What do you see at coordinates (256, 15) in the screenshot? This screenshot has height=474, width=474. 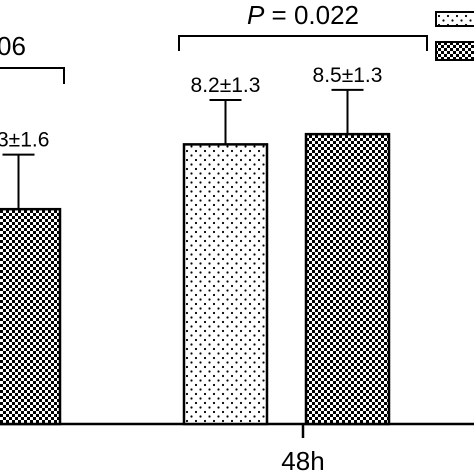 I see `p-symbol: P` at bounding box center [256, 15].